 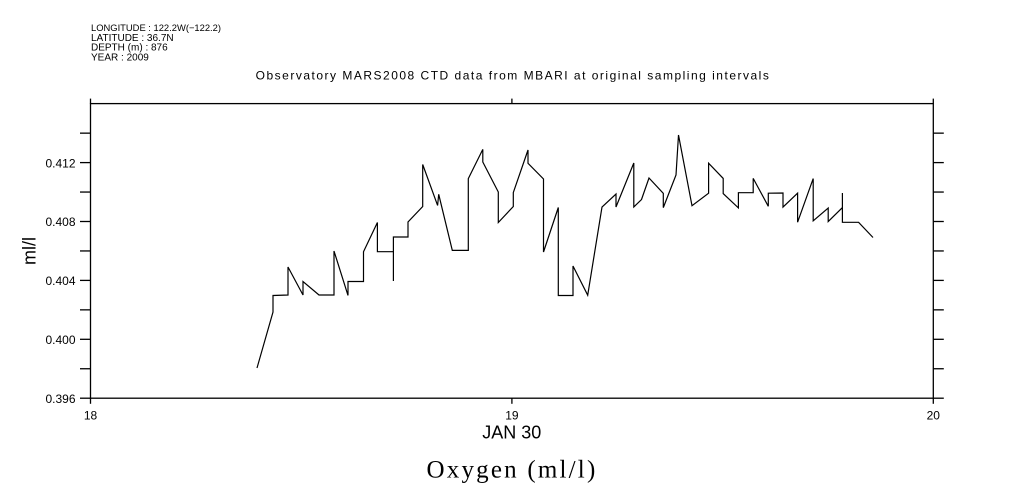 What do you see at coordinates (60, 163) in the screenshot?
I see `svg-text: 0.412` at bounding box center [60, 163].